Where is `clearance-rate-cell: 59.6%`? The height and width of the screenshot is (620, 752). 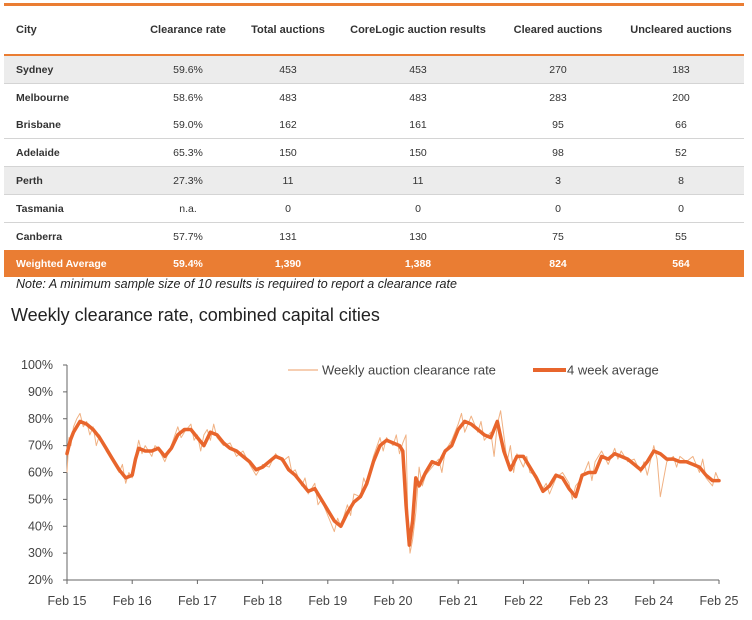 clearance-rate-cell: 59.6% is located at coordinates (188, 69).